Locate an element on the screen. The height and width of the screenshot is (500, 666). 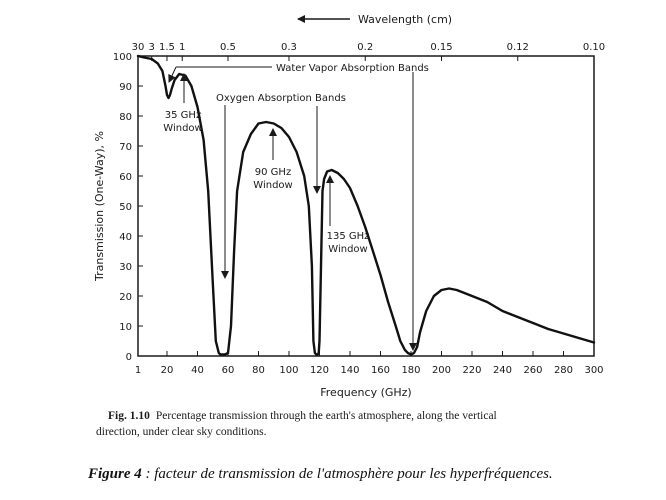
y-tick-label: 40 is located at coordinates (125, 237).